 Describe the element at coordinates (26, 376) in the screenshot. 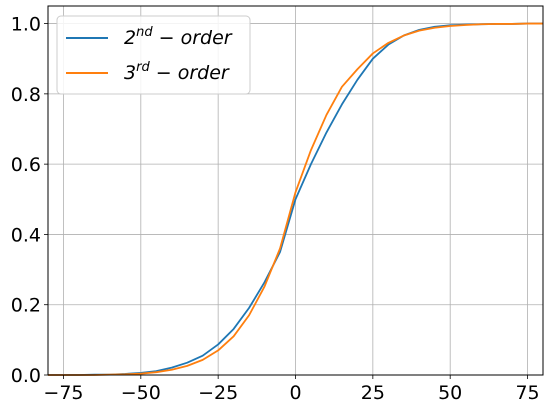

I see `y-tick-label: 0.0` at that location.